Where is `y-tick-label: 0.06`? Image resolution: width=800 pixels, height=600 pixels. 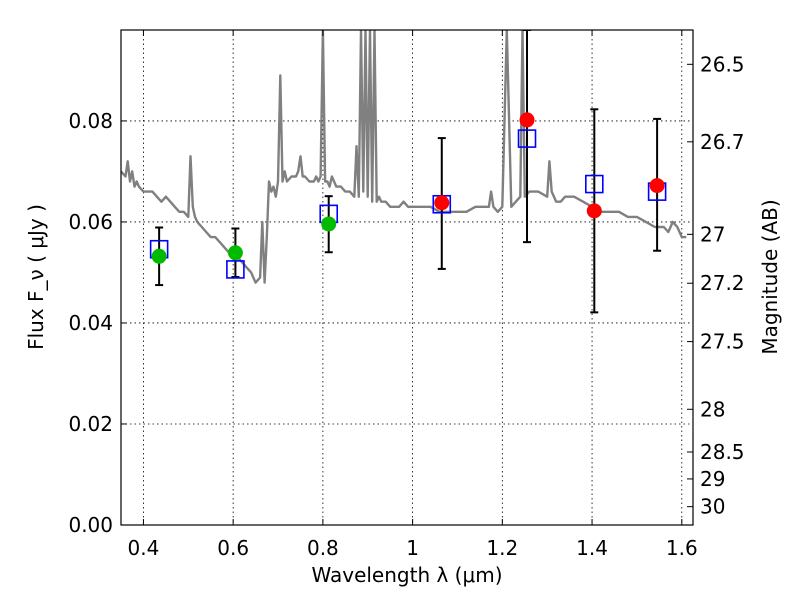
y-tick-label: 0.06 is located at coordinates (90, 222).